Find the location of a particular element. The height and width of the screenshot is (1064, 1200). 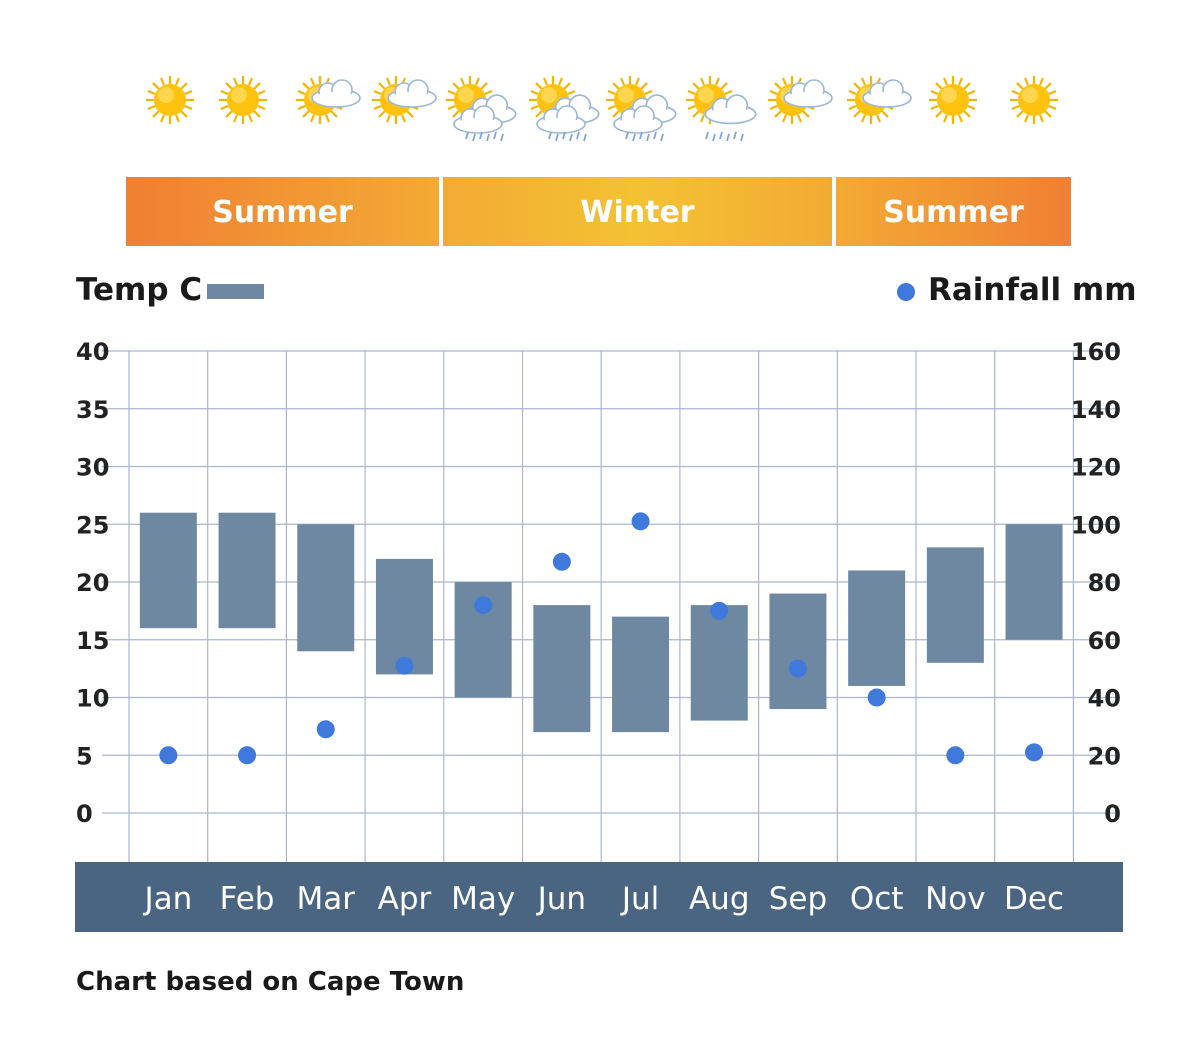

month-label: Jun is located at coordinates (561, 899).